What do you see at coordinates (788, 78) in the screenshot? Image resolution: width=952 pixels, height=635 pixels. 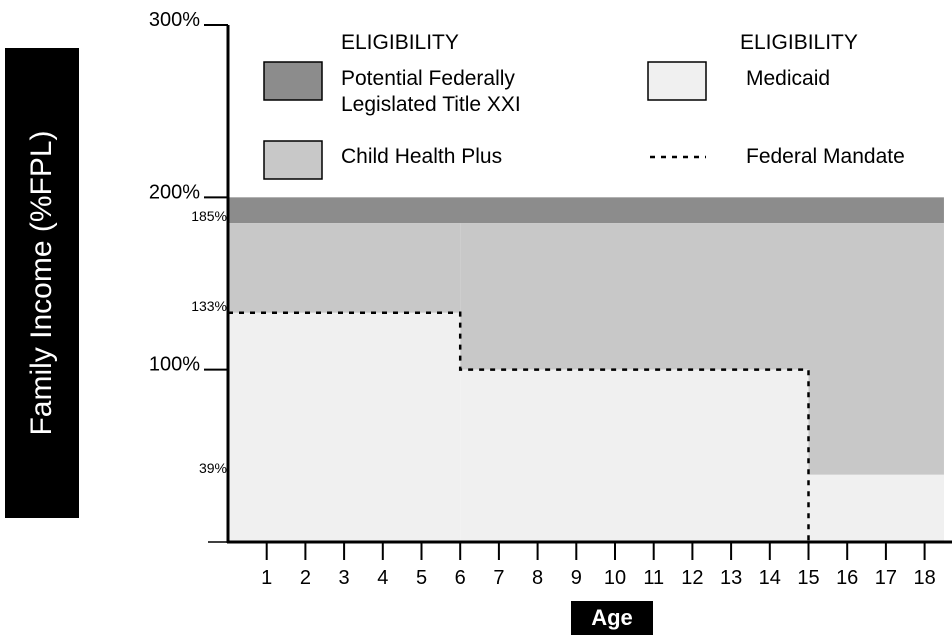 I see `legend-label-medicaid: Medicaid` at bounding box center [788, 78].